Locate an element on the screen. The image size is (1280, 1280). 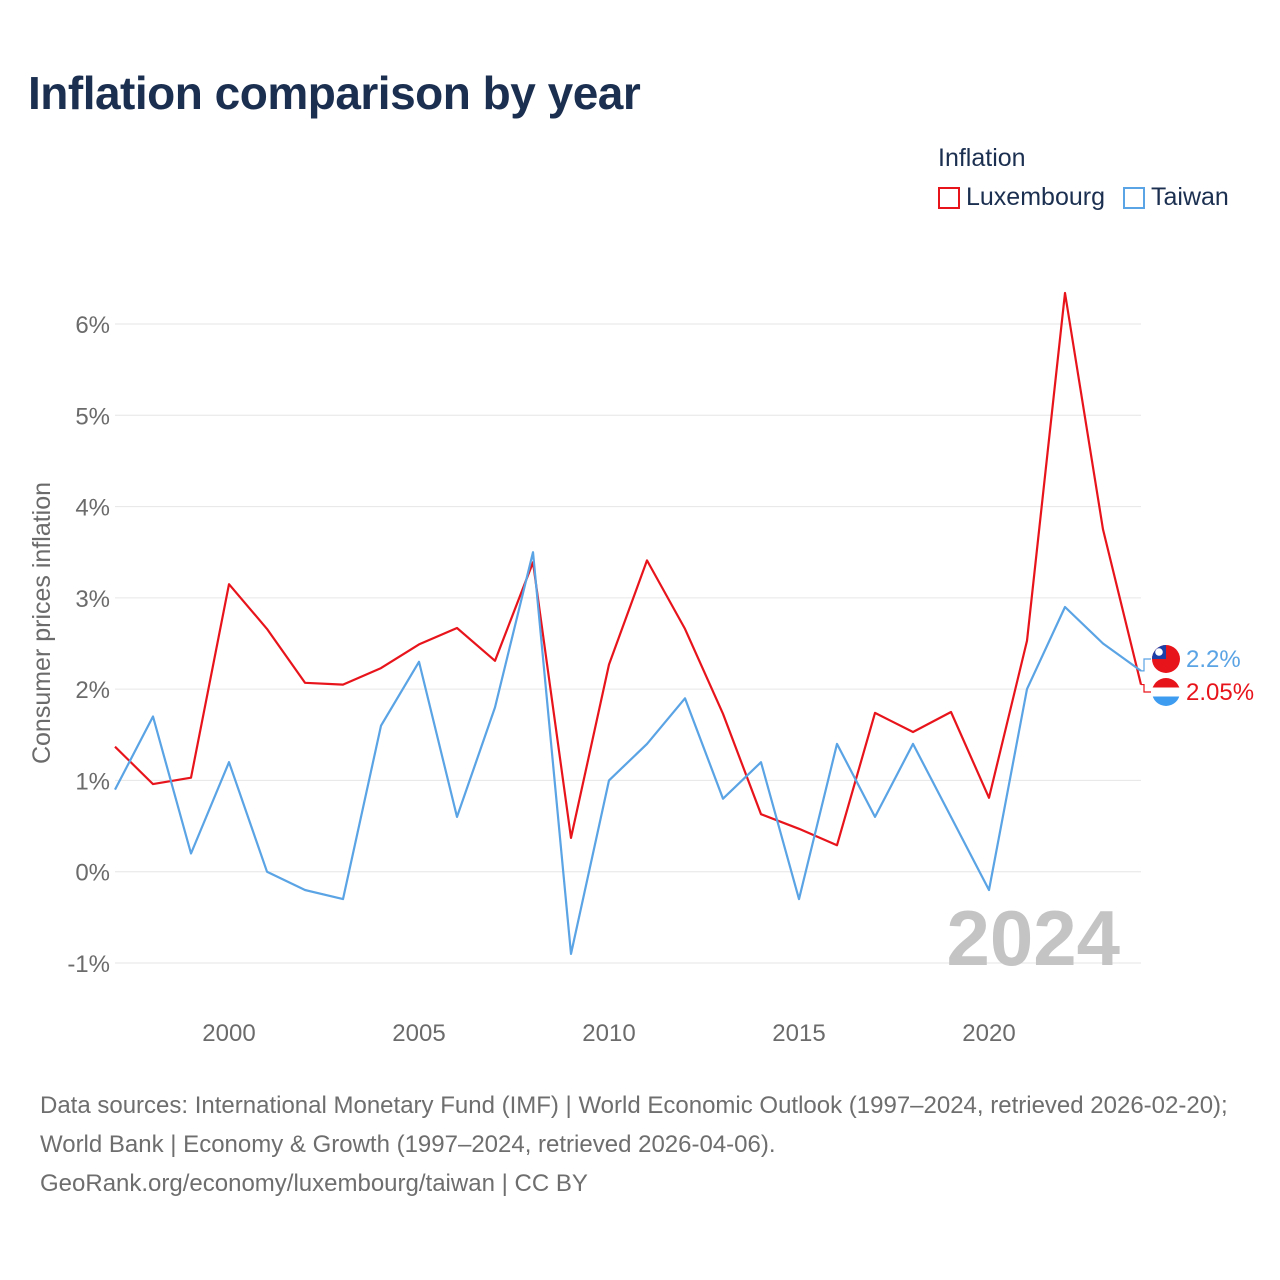
legend-item-luxembourg: Luxembourg is located at coordinates (1021, 197).